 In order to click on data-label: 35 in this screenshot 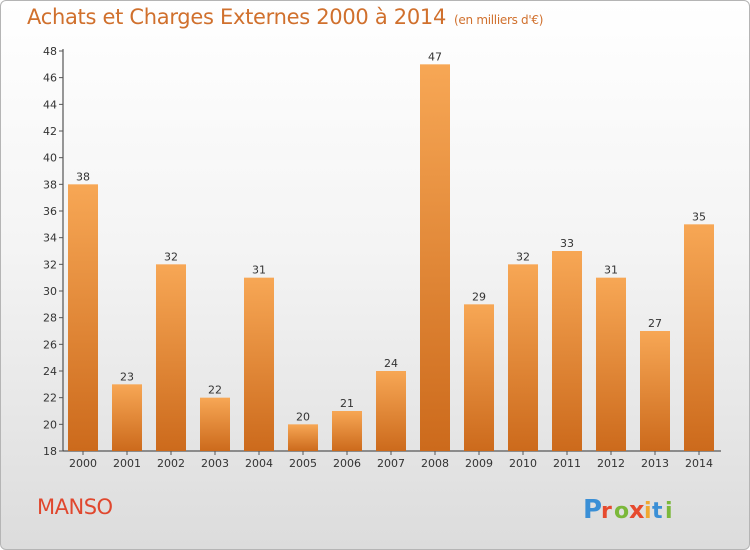, I will do `click(699, 216)`.